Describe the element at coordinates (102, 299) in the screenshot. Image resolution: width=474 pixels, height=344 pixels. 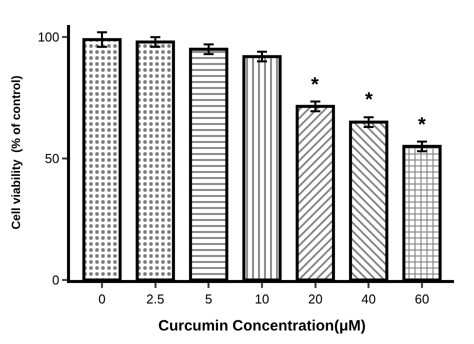
I see `x-tick-label: 0` at that location.